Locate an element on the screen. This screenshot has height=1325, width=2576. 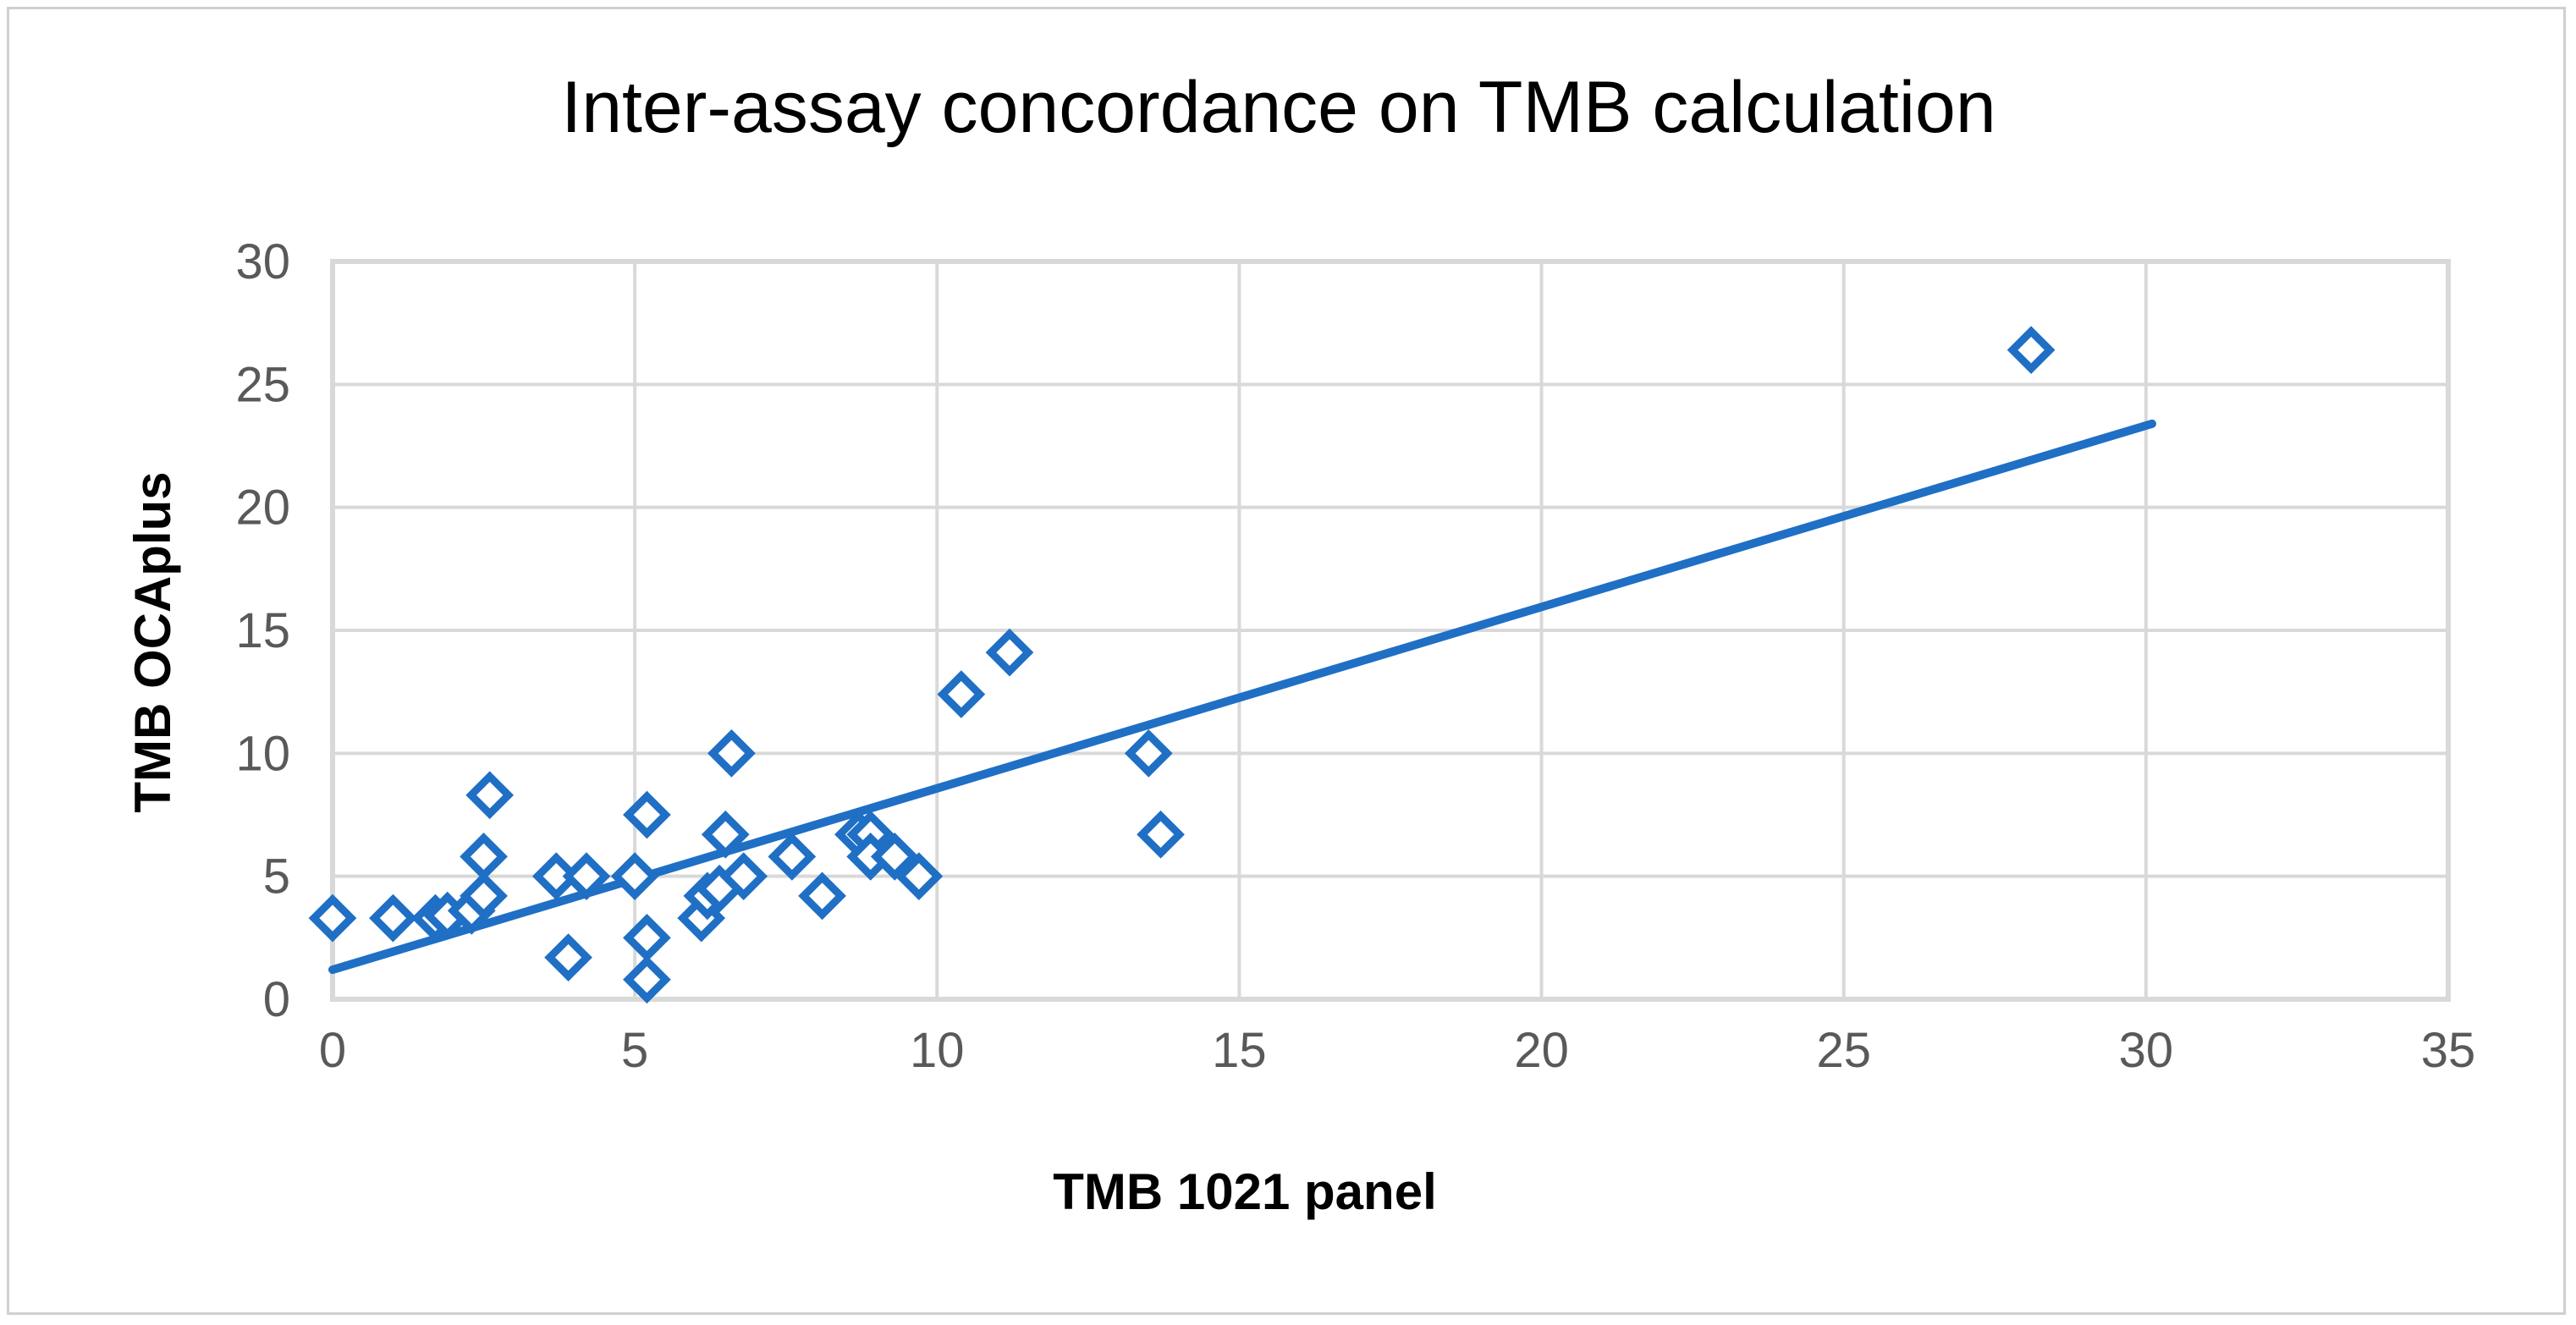
x-tick-label: 20 is located at coordinates (1541, 1050).